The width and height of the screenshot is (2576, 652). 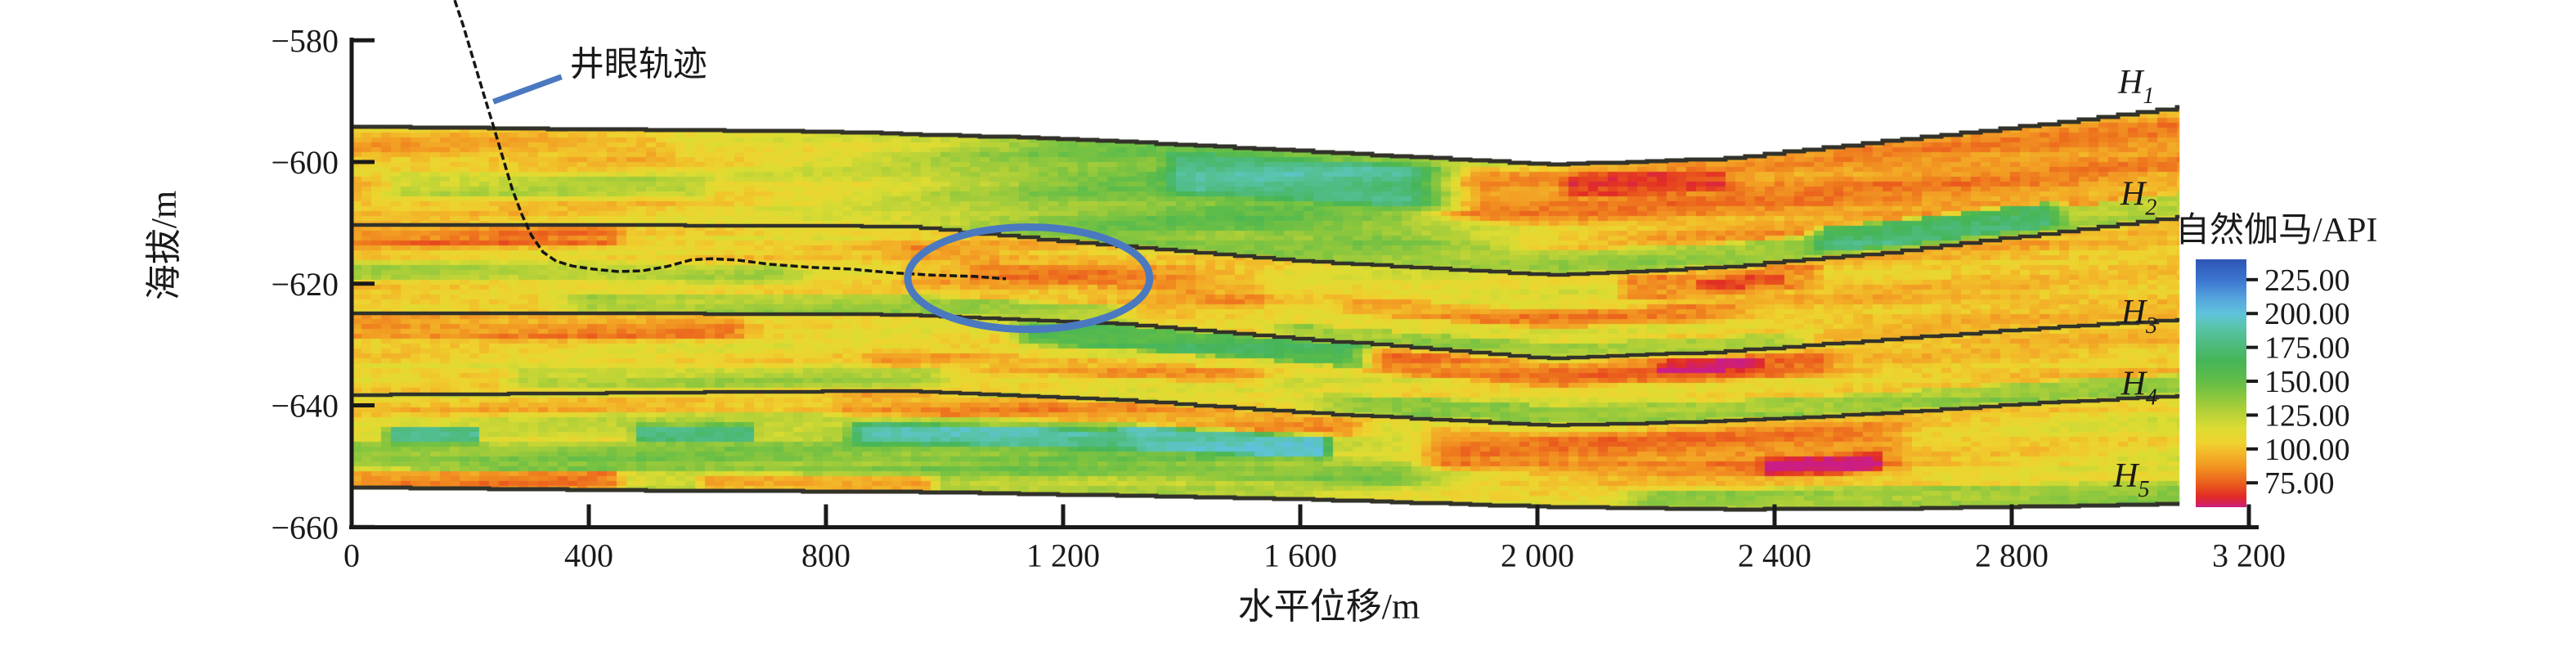 I want to click on horizon-label-H1: H1, so click(x=2135, y=86).